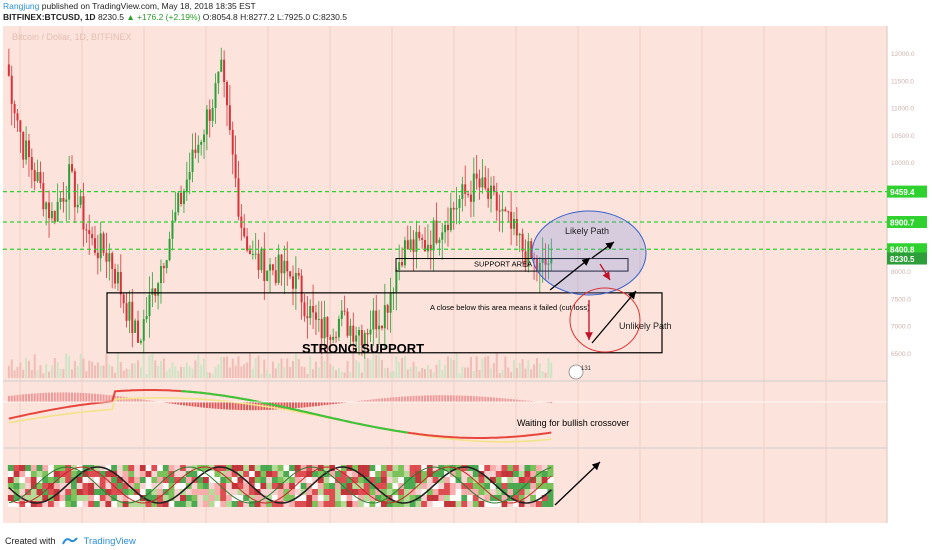  What do you see at coordinates (109, 541) in the screenshot?
I see `tradingview-brand: TradingView` at bounding box center [109, 541].